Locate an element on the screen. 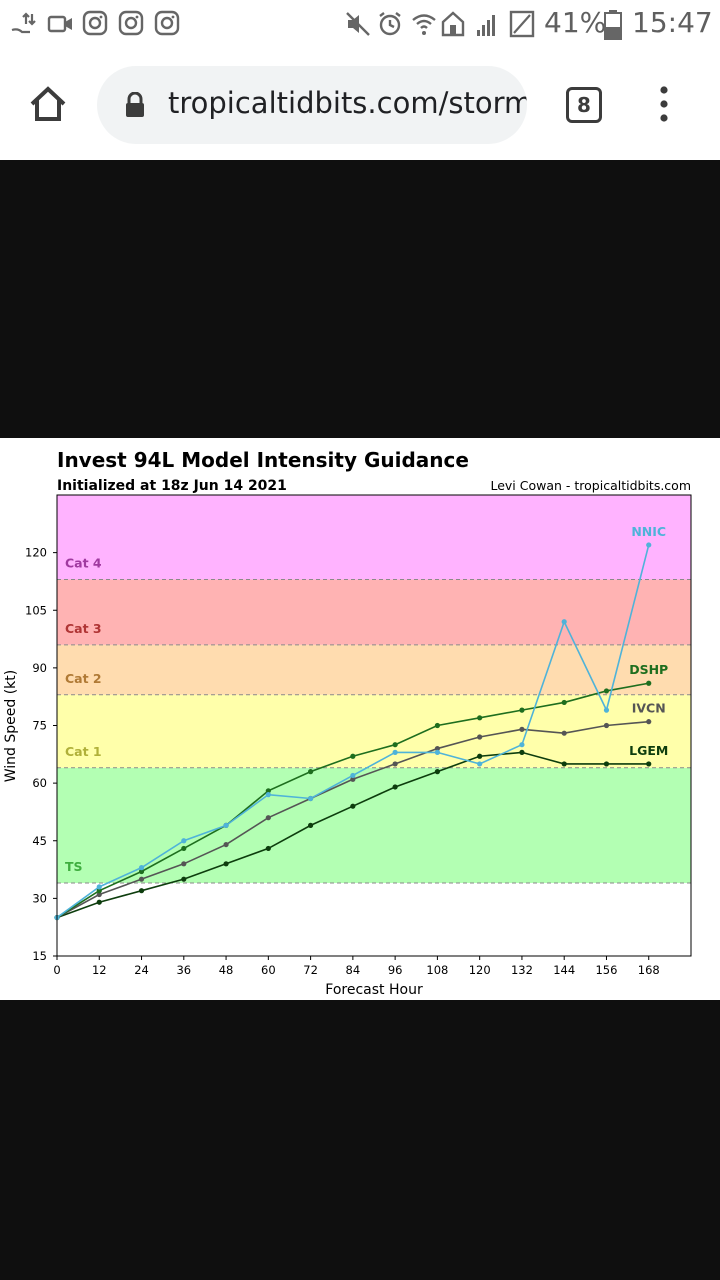 Image resolution: width=720 pixels, height=1280 pixels. y-tick-label: 30 is located at coordinates (39, 898).